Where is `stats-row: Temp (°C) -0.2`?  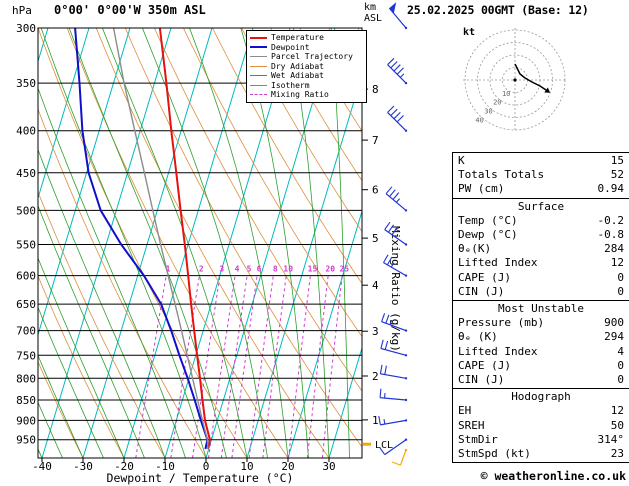
stats-row: Temp (°C) -0.2 is located at coordinates (541, 221).